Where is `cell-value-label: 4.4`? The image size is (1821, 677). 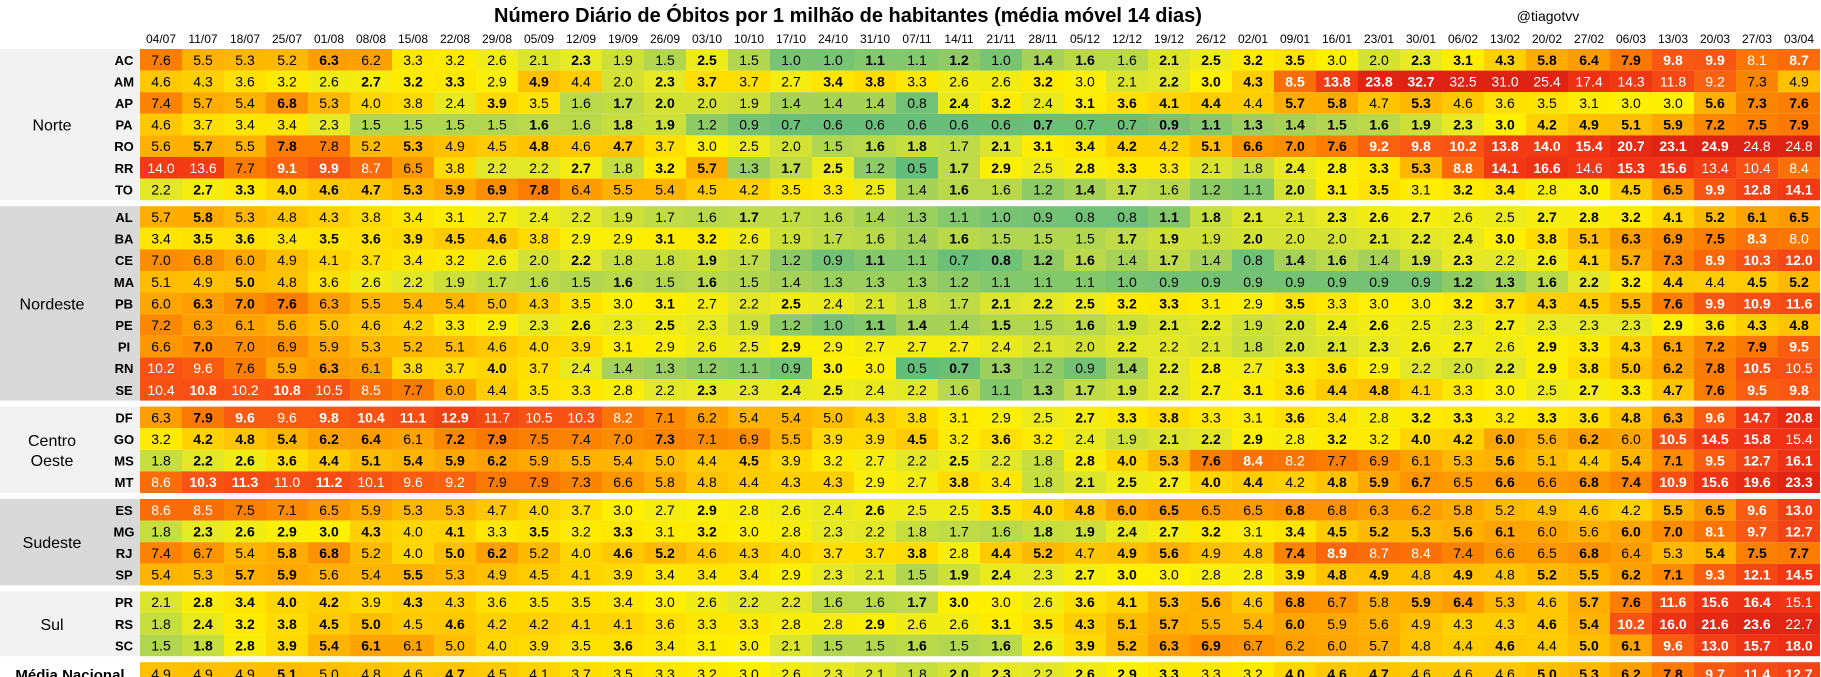
cell-value-label: 4.4 is located at coordinates (1001, 553).